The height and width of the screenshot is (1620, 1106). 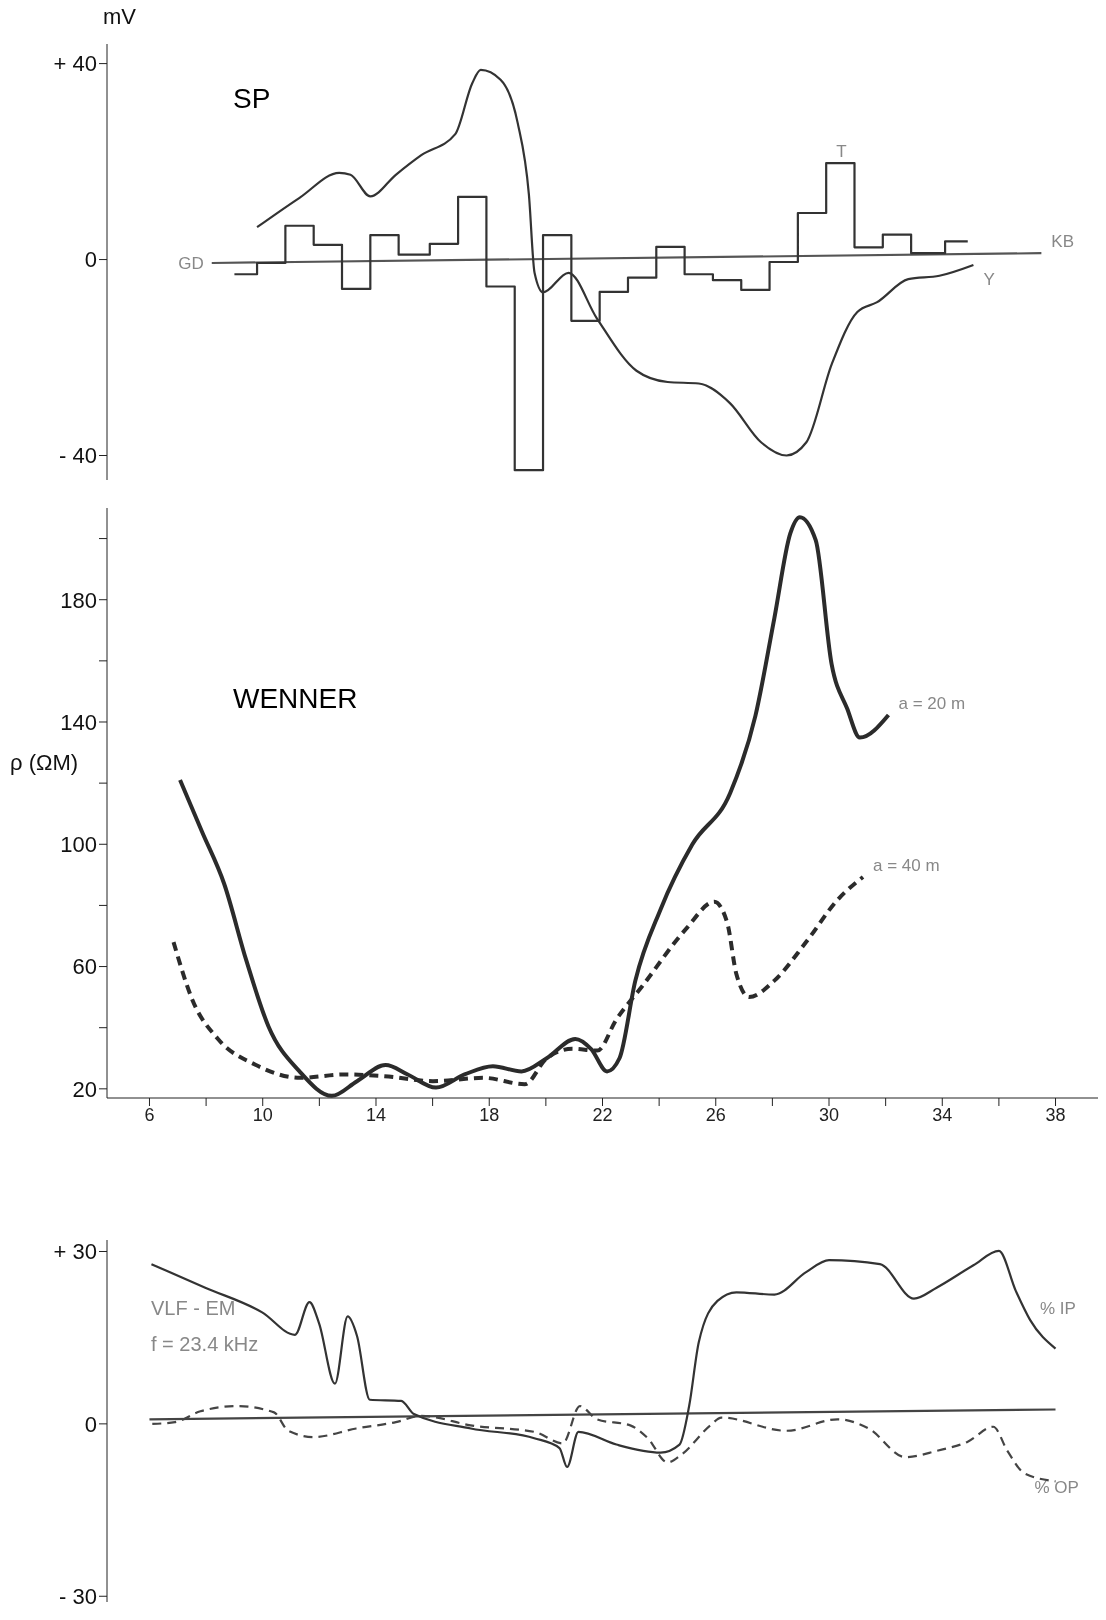 I want to click on y-axis-title: ρ (ΩM), so click(x=44, y=763).